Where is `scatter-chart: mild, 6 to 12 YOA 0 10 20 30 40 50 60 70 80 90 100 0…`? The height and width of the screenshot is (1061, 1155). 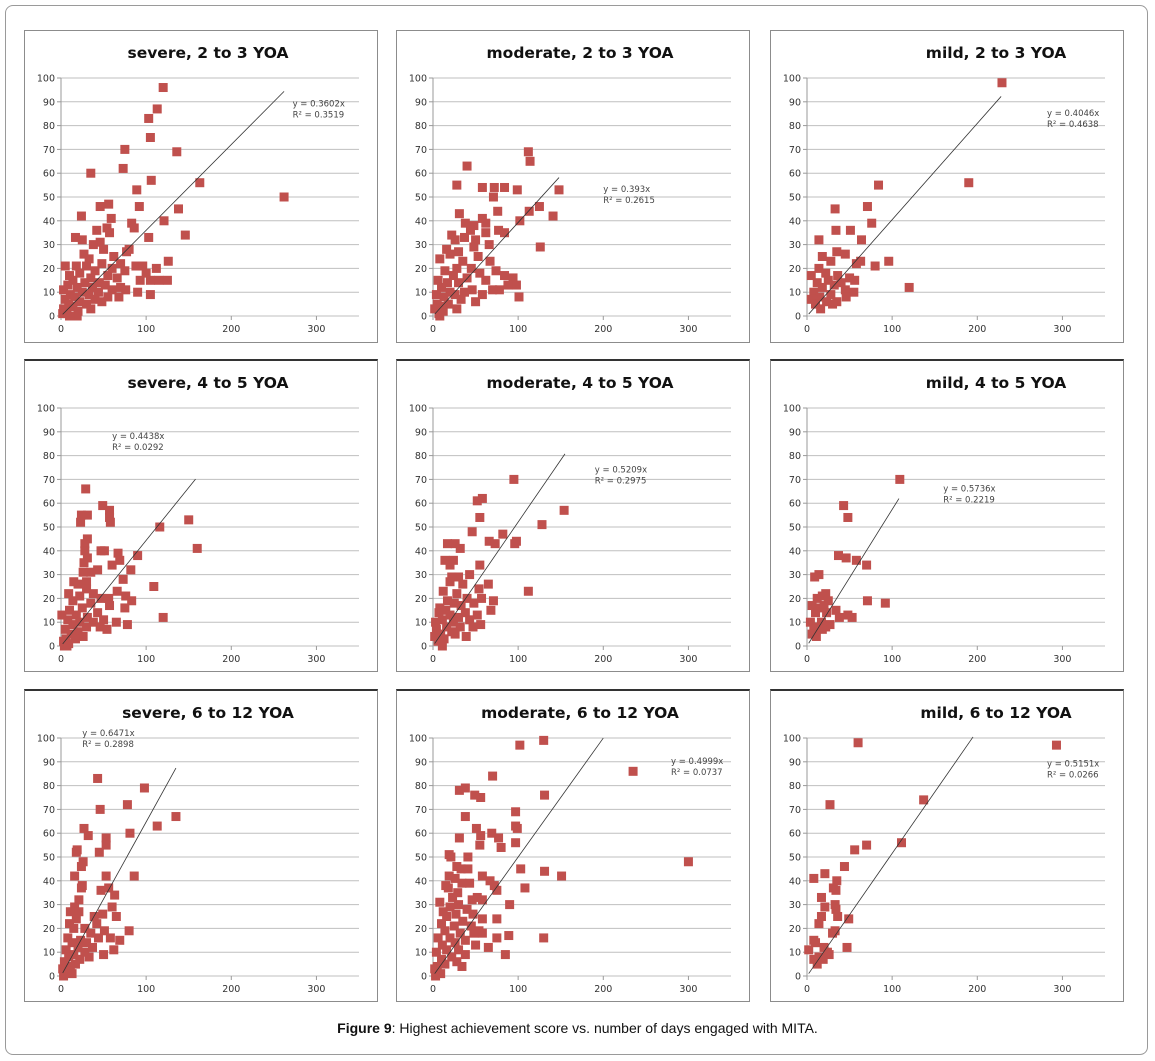
scatter-chart: mild, 6 to 12 YOA 0 10 20 30 40 50 60 70 80 90 100 0… is located at coordinates (944, 849).